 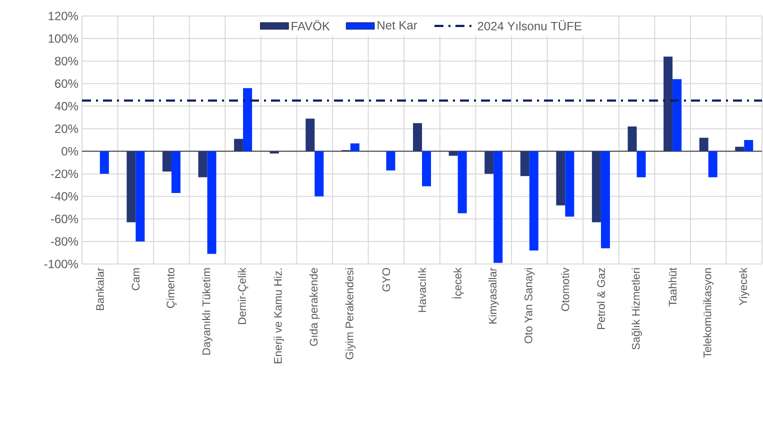 I want to click on x-tick-label: Giyim Perakendesi, so click(x=350, y=314).